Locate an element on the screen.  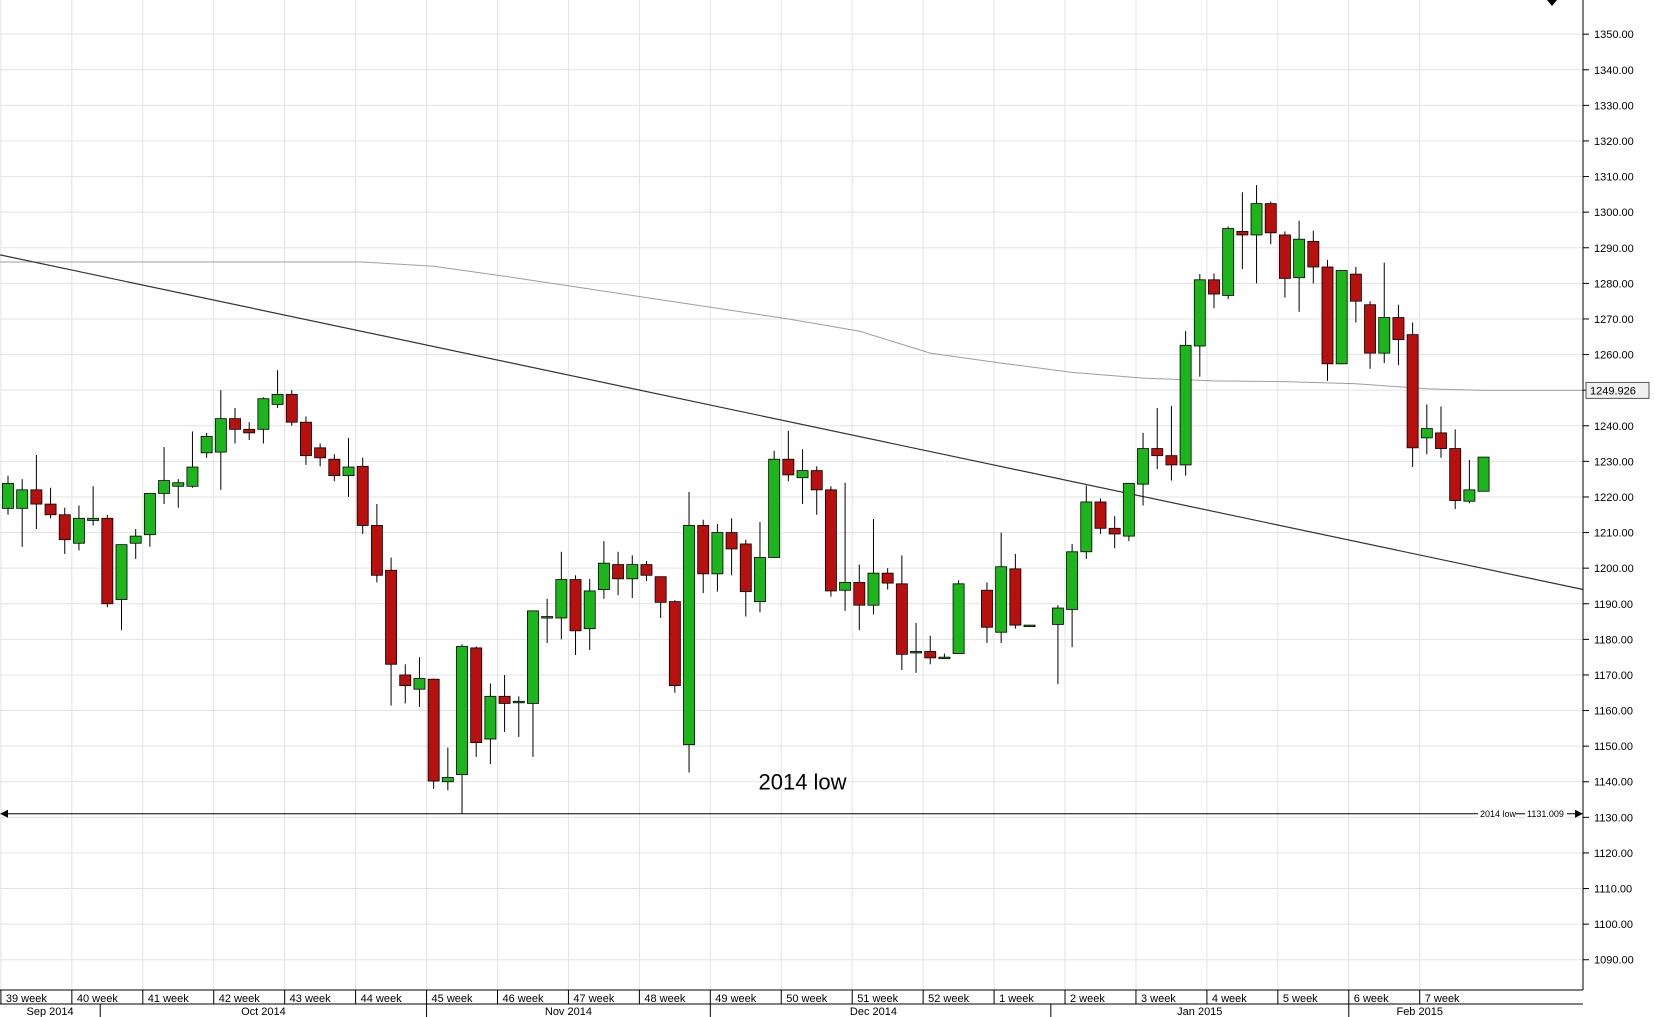
week-label: 4 week is located at coordinates (1229, 999).